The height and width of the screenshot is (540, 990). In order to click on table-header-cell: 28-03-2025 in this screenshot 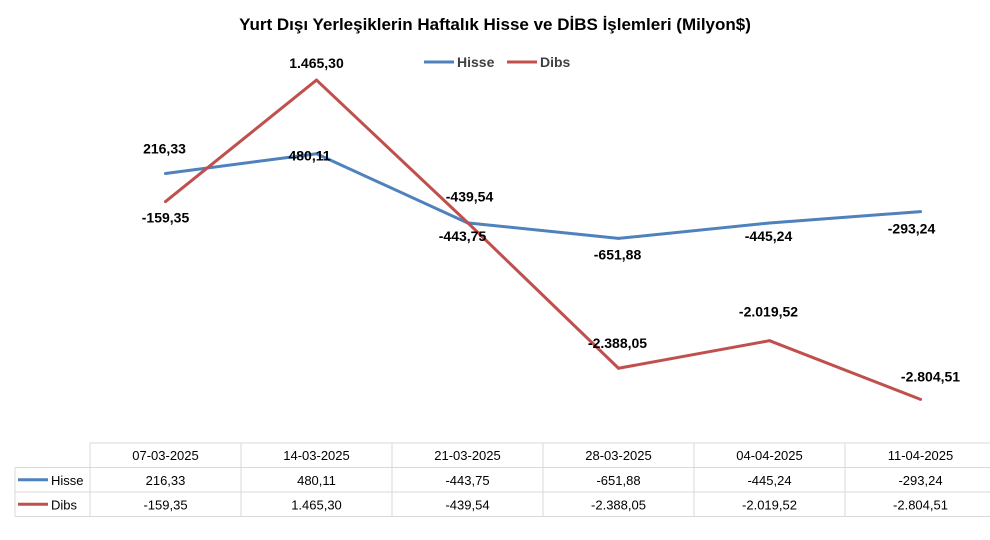, I will do `click(618, 455)`.